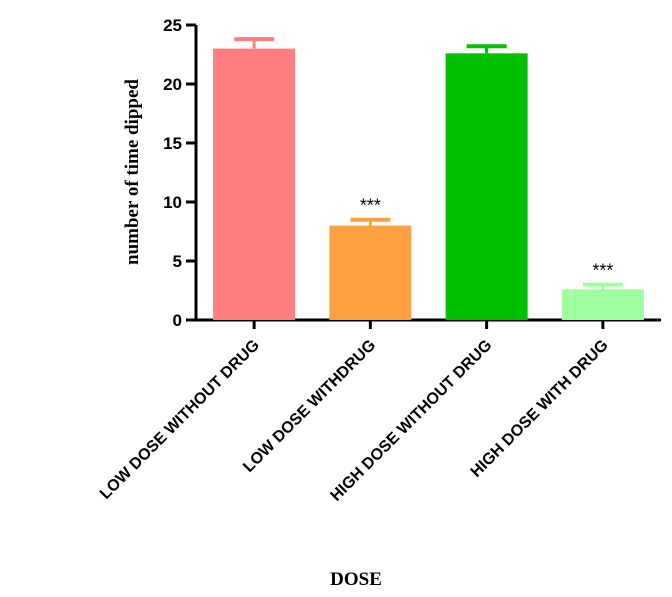 This screenshot has width=672, height=597. Describe the element at coordinates (356, 579) in the screenshot. I see `x-axis-title: DOSE` at that location.